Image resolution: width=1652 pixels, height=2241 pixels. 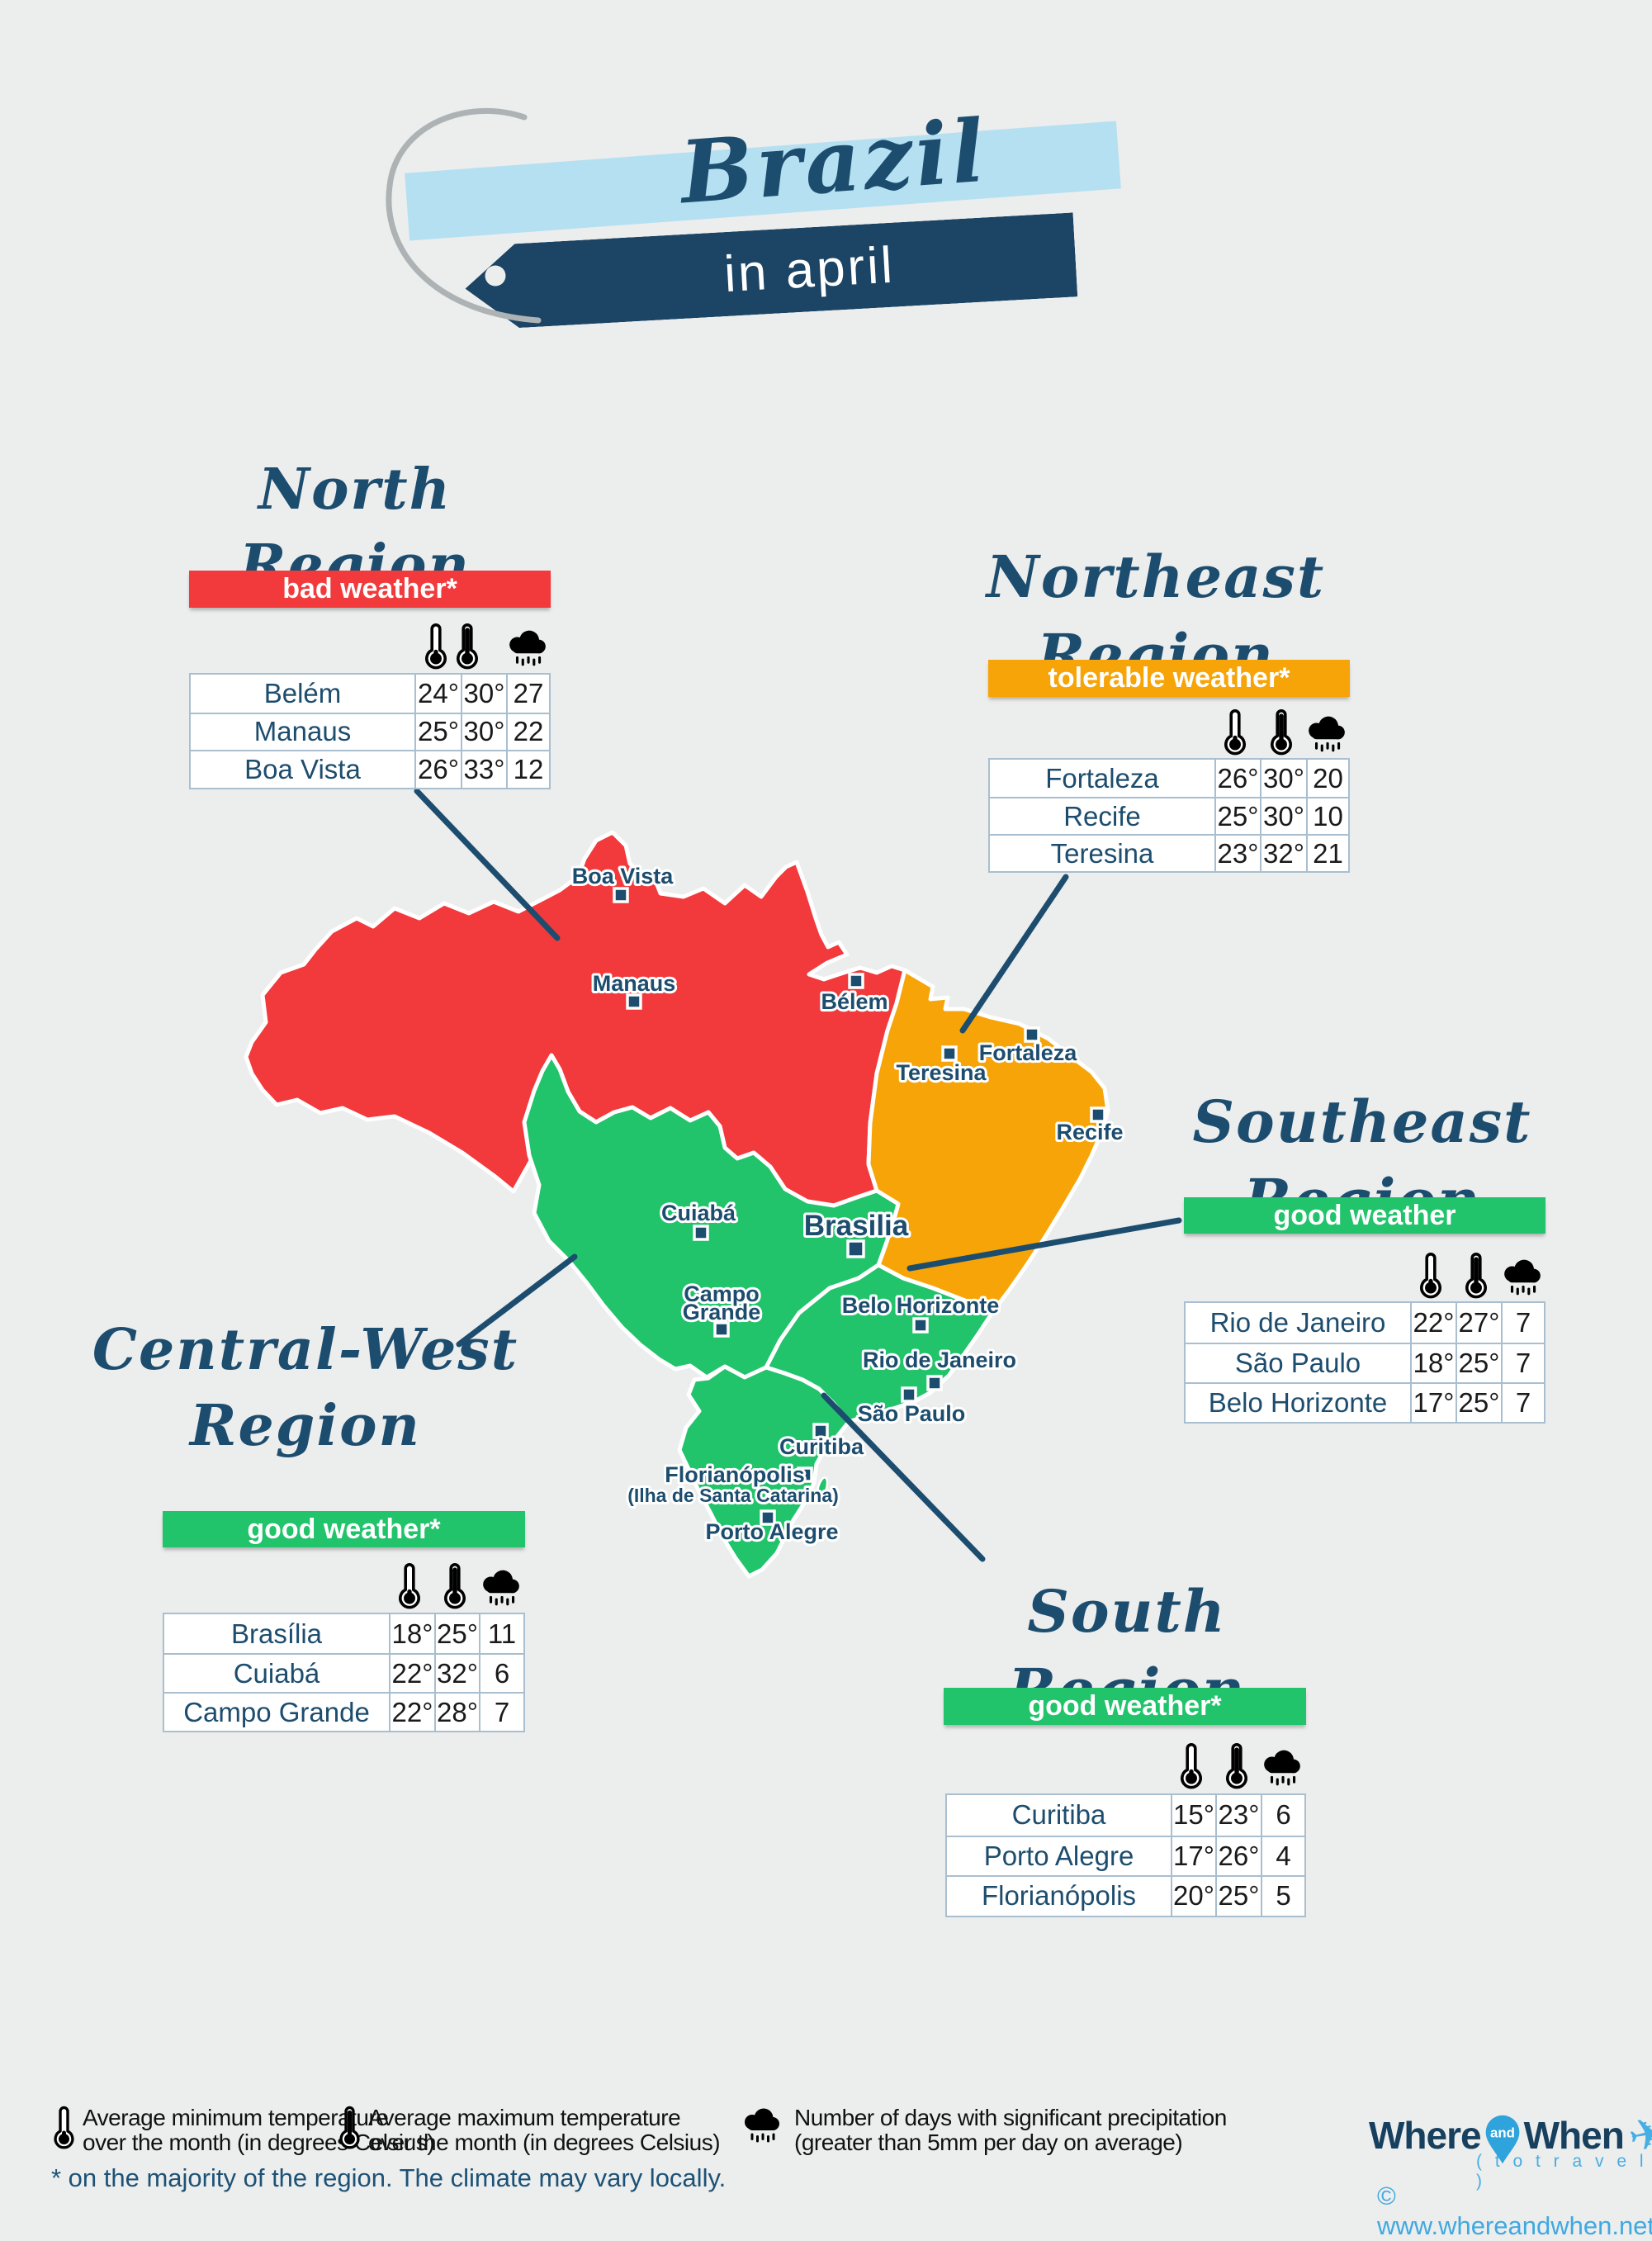 I want to click on table-cell-max: 23°, so click(x=1238, y=1816).